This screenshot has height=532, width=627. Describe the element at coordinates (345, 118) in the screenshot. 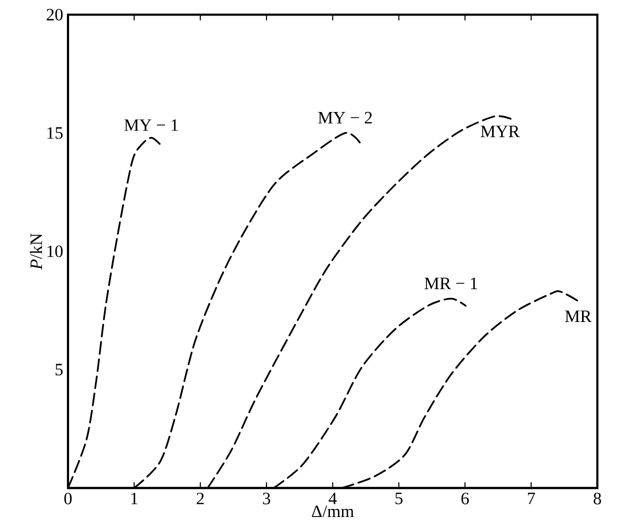

I see `series-label: MY − 2` at that location.